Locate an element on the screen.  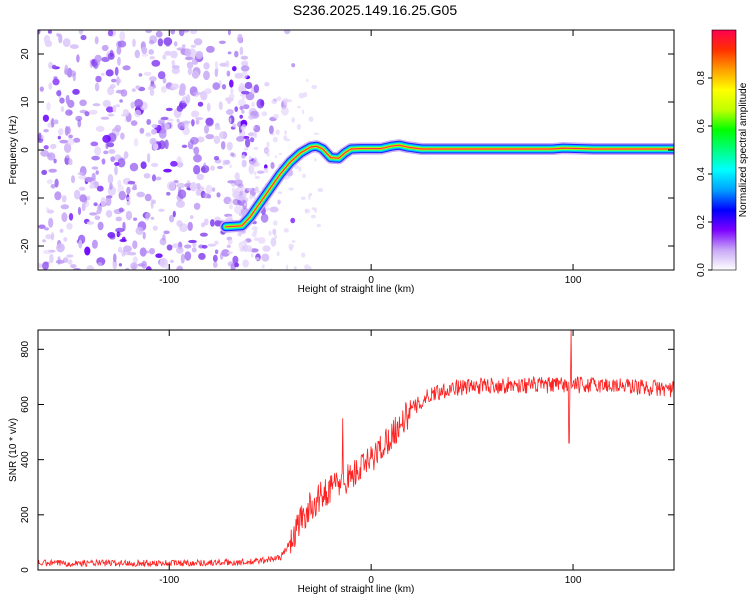
spectrogram-y-label: Frequency (Hz) is located at coordinates (13, 150).